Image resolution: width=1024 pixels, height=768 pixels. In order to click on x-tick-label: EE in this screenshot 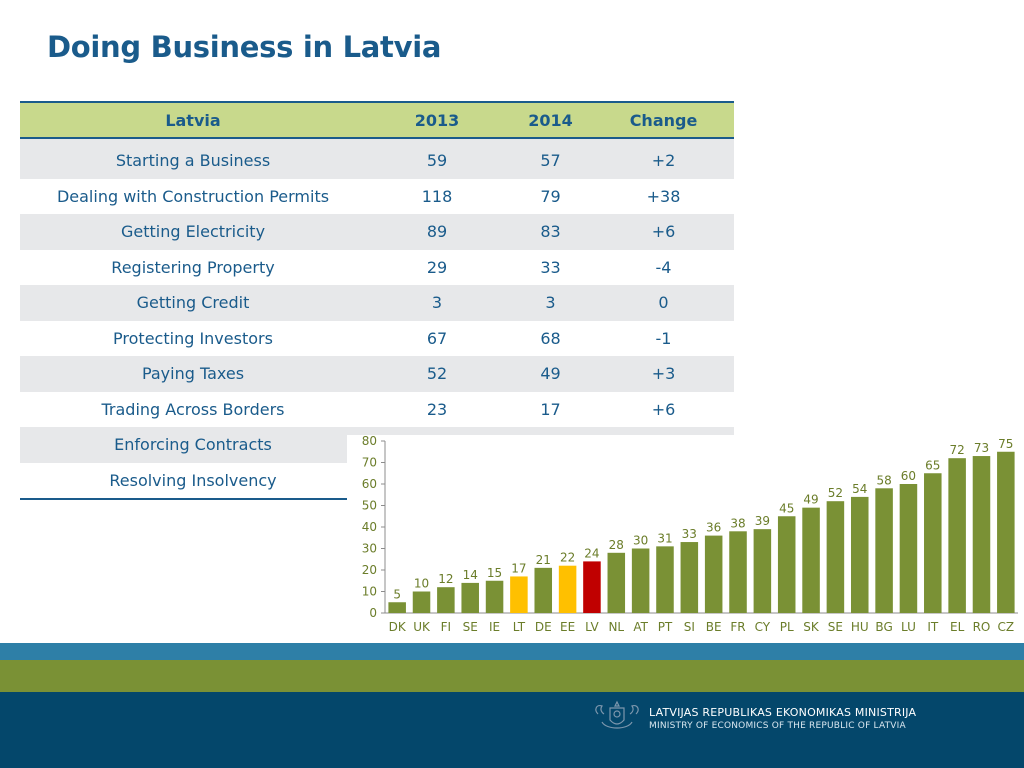, I will do `click(567, 627)`.